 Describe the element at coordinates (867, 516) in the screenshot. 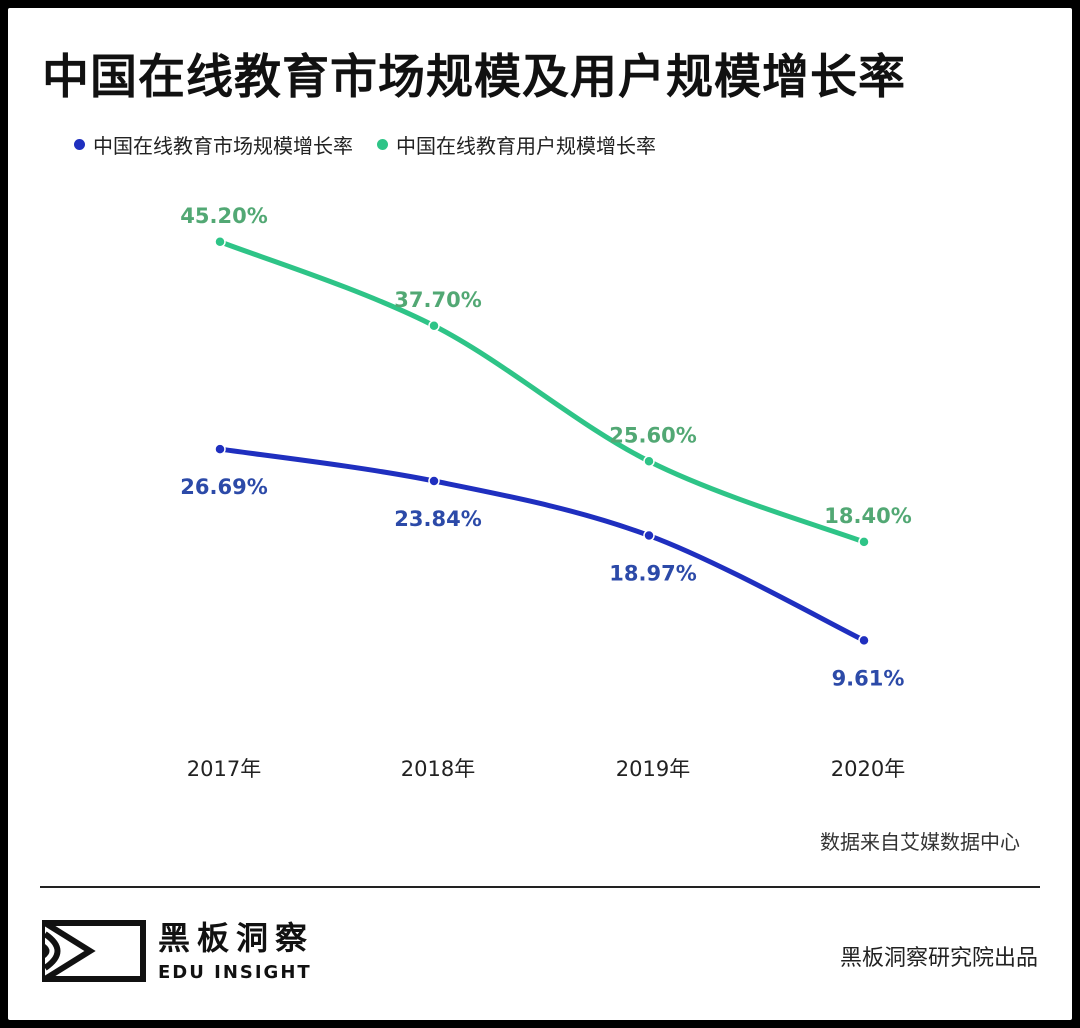

I see `data-label-users: 18.40%` at that location.